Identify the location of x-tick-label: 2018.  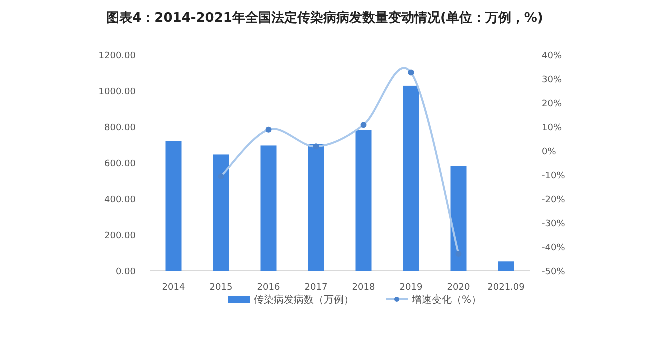
(364, 288).